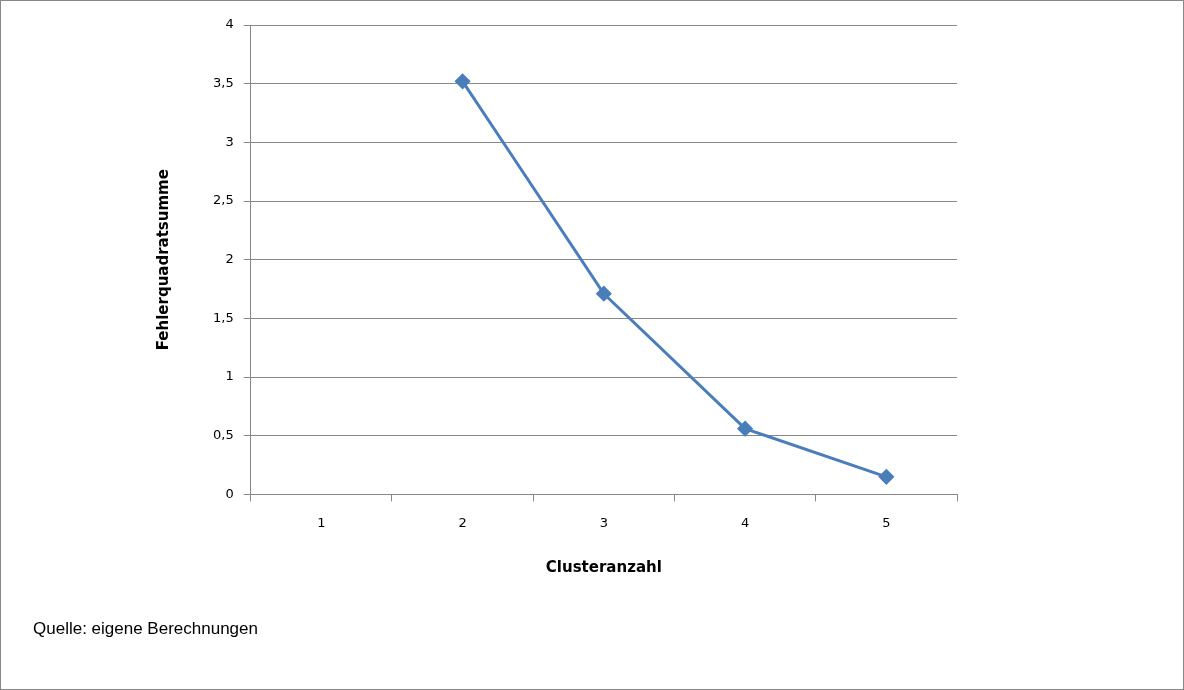 The width and height of the screenshot is (1184, 690). I want to click on x-tick-label: 2, so click(462, 522).